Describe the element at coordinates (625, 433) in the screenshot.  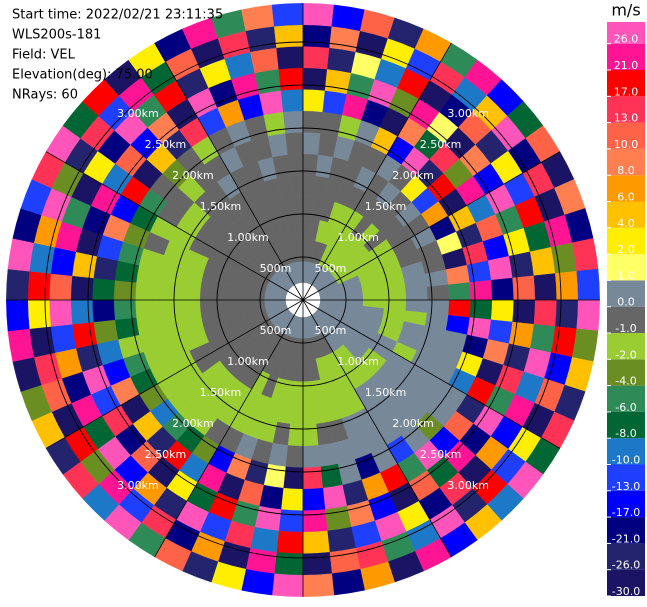
I see `colorbar-label: -8.0` at that location.